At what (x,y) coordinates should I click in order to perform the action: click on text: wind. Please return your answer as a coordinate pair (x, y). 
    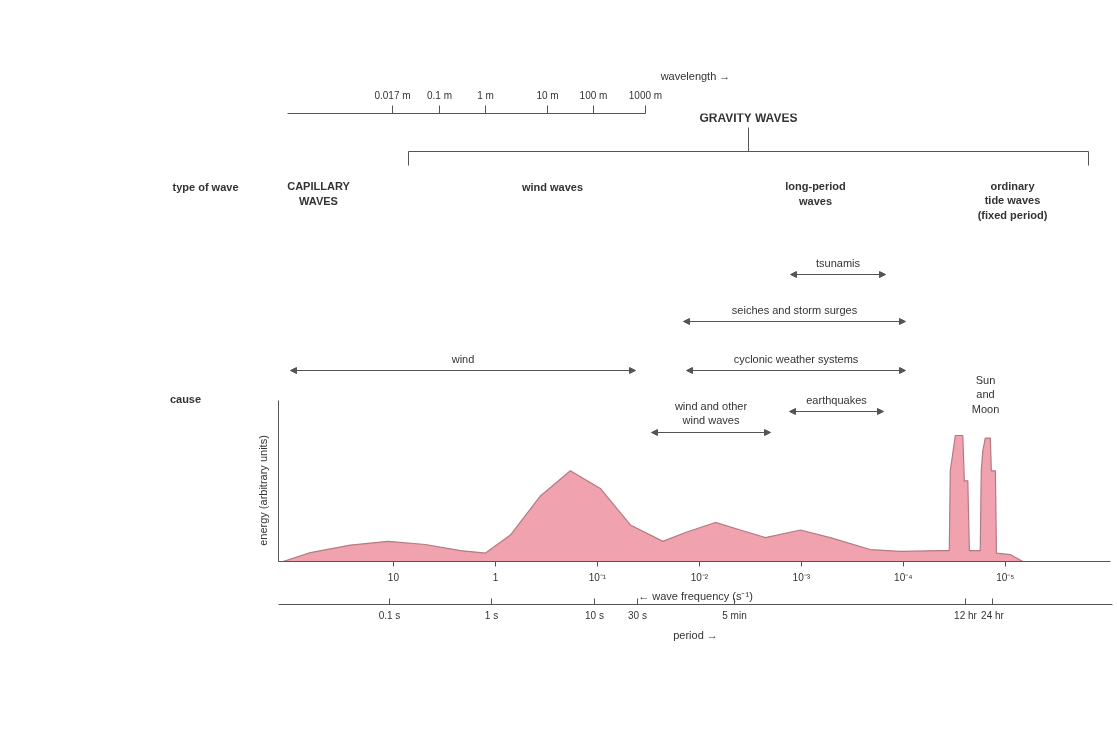
    Looking at the image, I should click on (462, 358).